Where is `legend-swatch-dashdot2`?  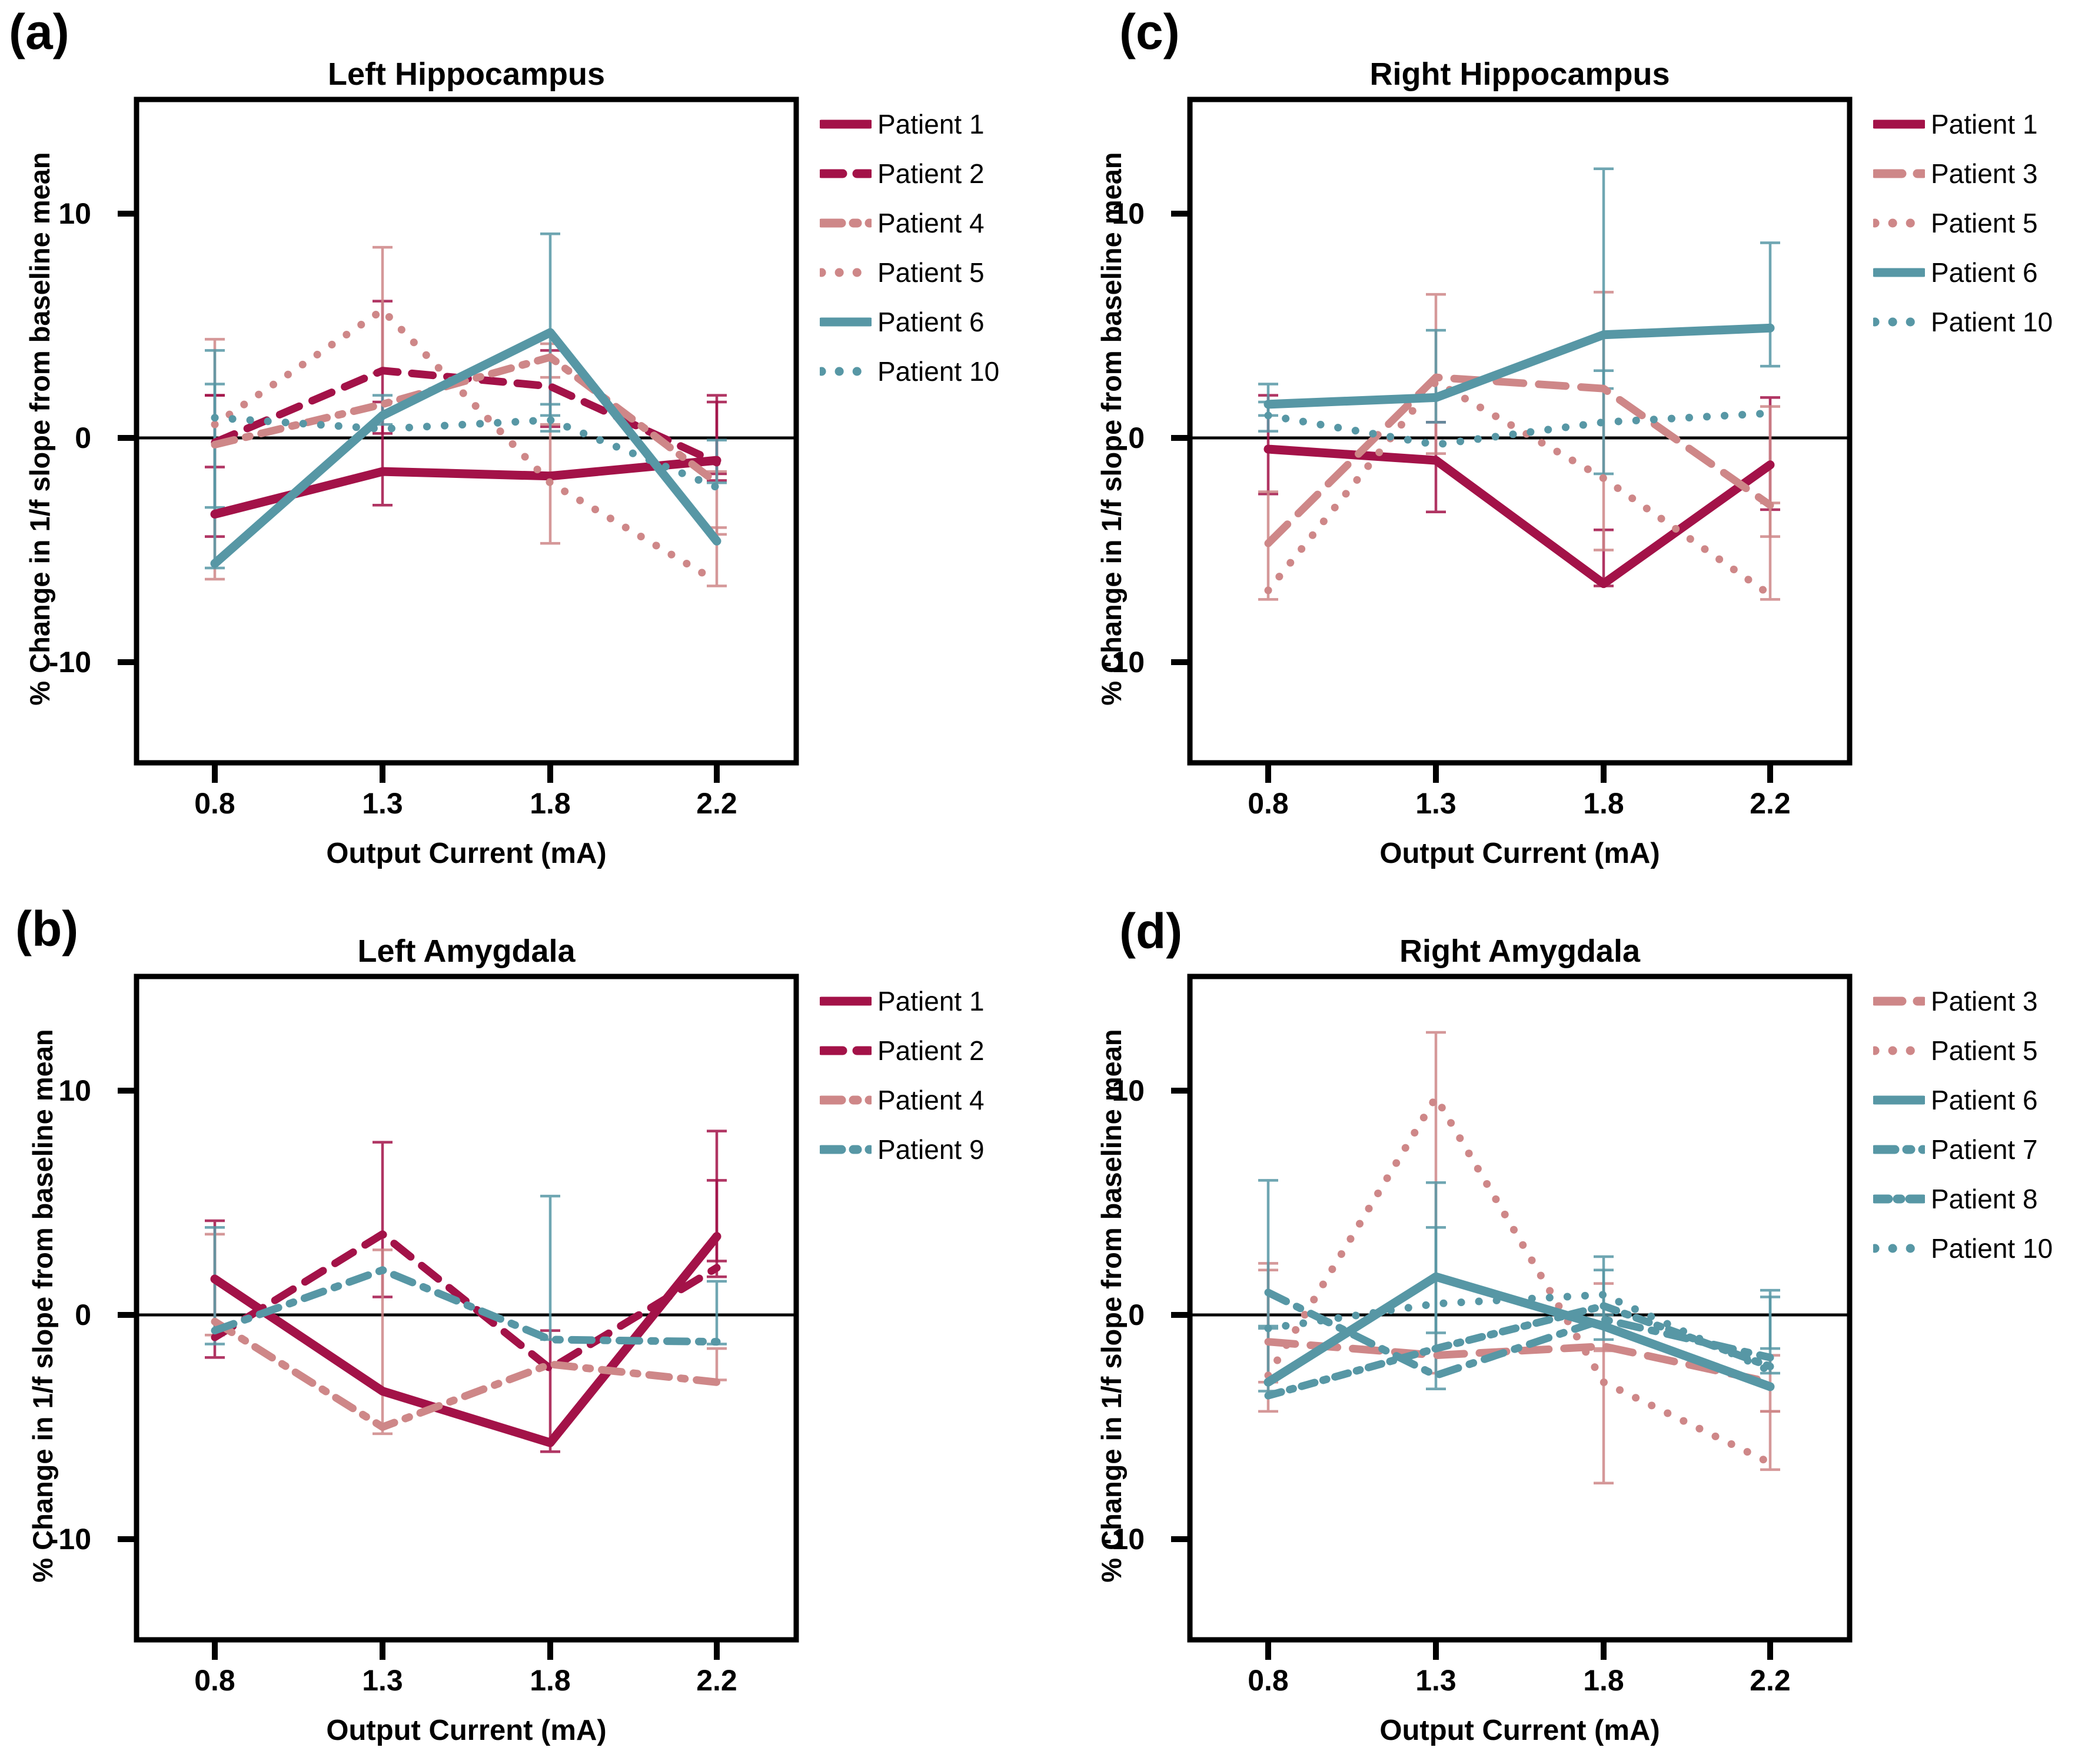 legend-swatch-dashdot2 is located at coordinates (1899, 1199).